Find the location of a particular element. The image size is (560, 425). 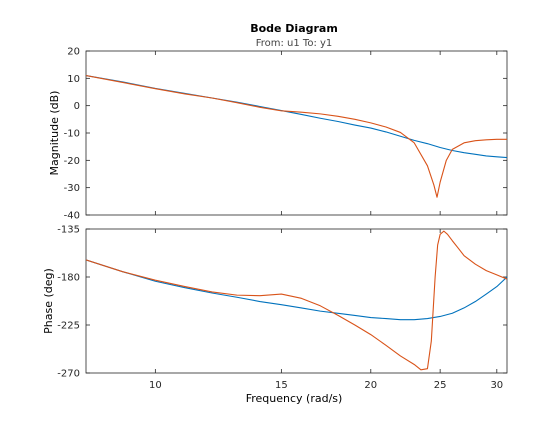

phase-ytick-label: -180 is located at coordinates (68, 278).